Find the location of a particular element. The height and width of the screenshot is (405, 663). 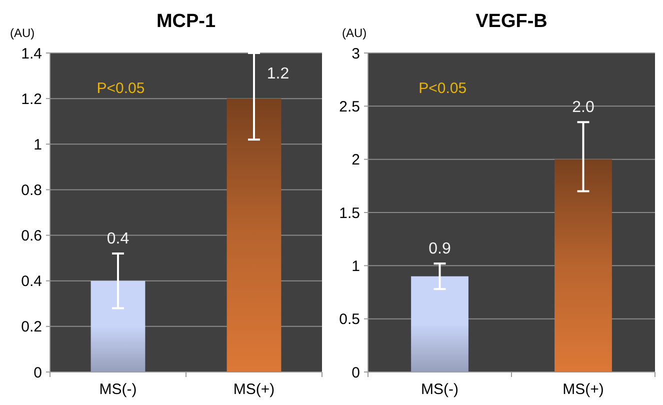

data-label: 2.0 is located at coordinates (583, 107).